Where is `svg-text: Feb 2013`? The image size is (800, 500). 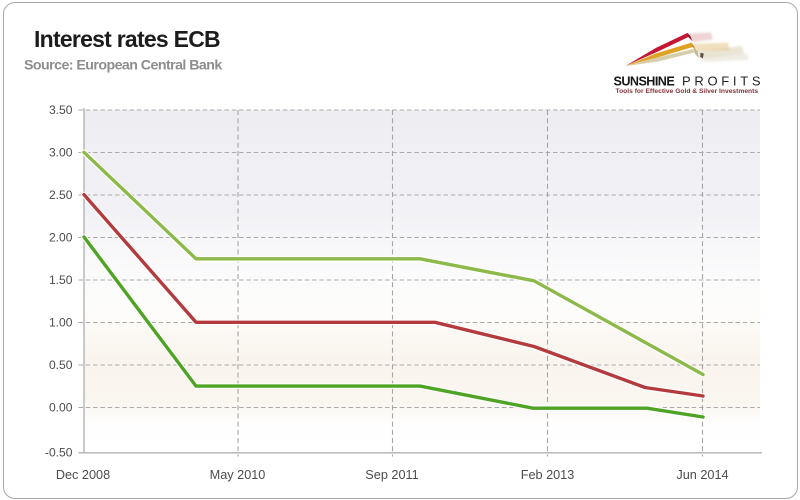
svg-text: Feb 2013 is located at coordinates (548, 475).